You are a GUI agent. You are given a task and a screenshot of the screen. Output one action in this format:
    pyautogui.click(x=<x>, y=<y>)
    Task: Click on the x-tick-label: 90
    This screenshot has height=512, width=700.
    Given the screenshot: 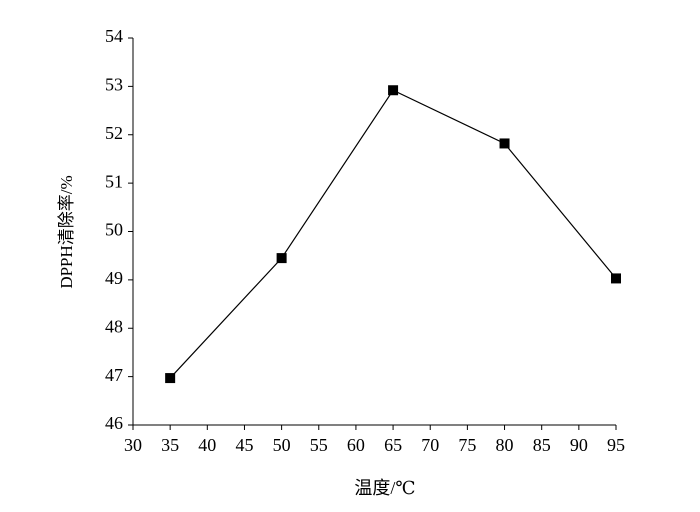 What is the action you would take?
    pyautogui.click(x=579, y=445)
    